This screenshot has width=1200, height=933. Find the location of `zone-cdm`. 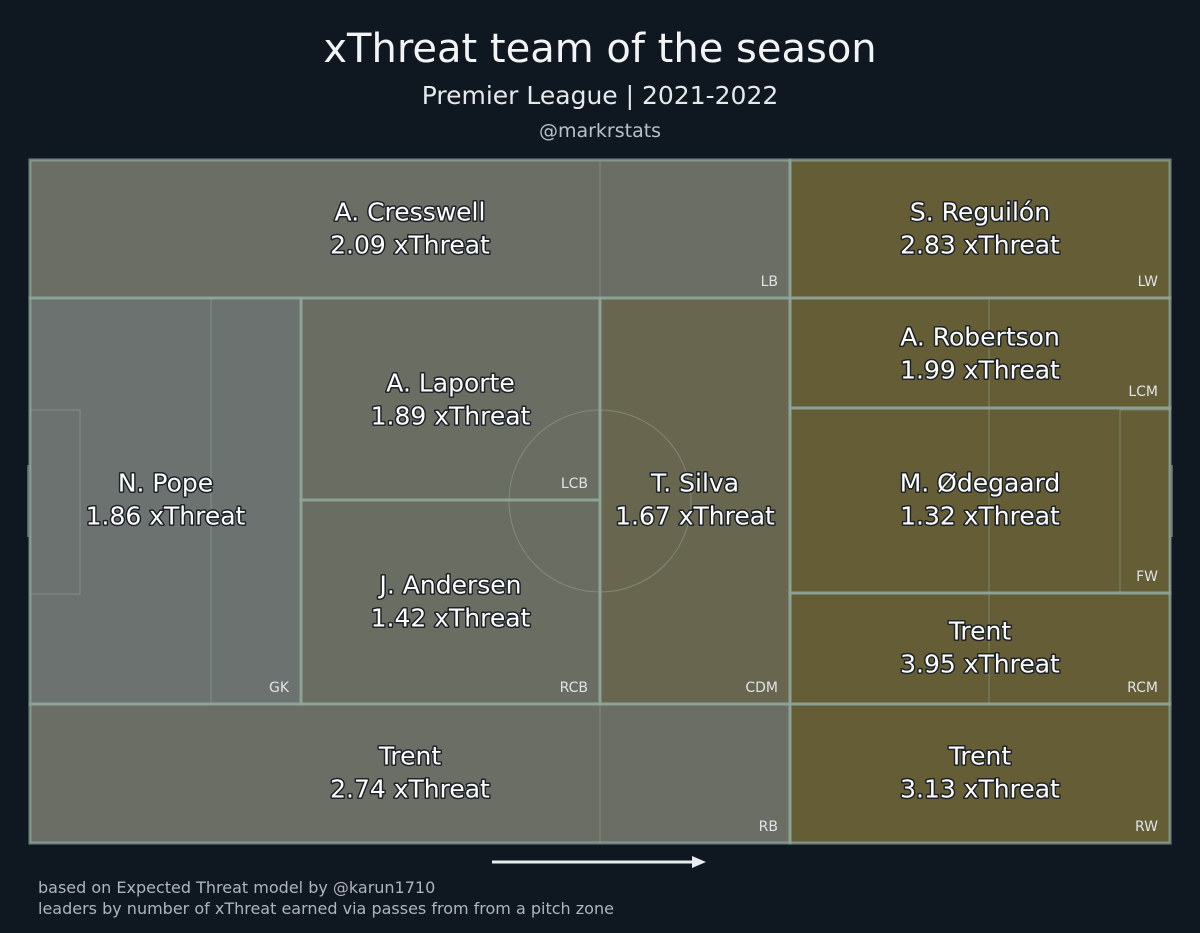

zone-cdm is located at coordinates (695, 501).